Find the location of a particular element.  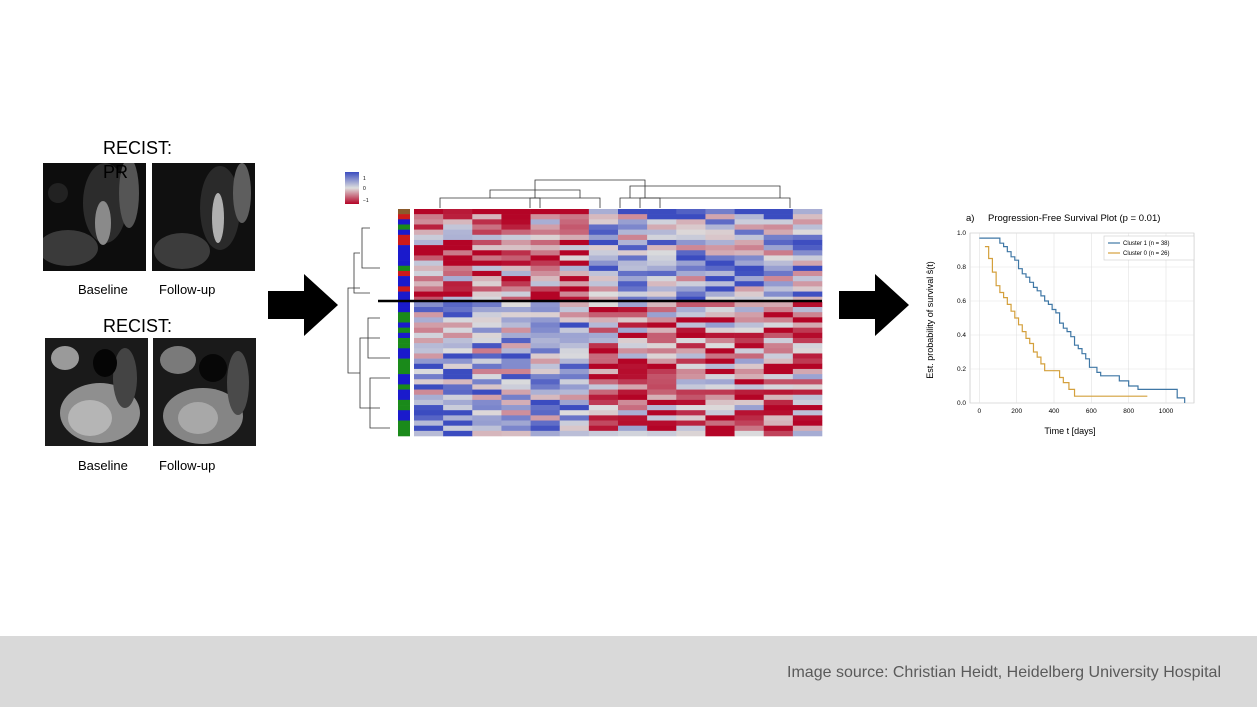

x-axis-label: Time t [days] is located at coordinates (1069, 431).